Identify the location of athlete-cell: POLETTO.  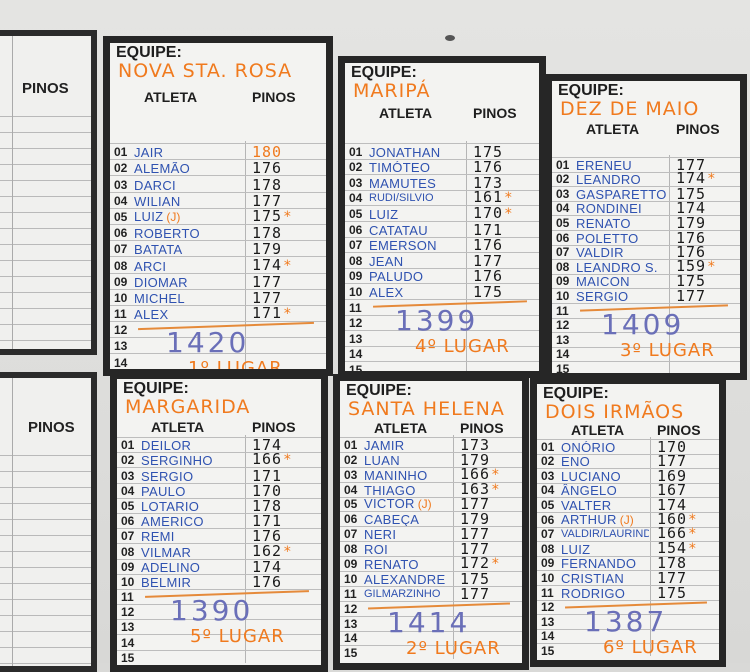
(622, 238).